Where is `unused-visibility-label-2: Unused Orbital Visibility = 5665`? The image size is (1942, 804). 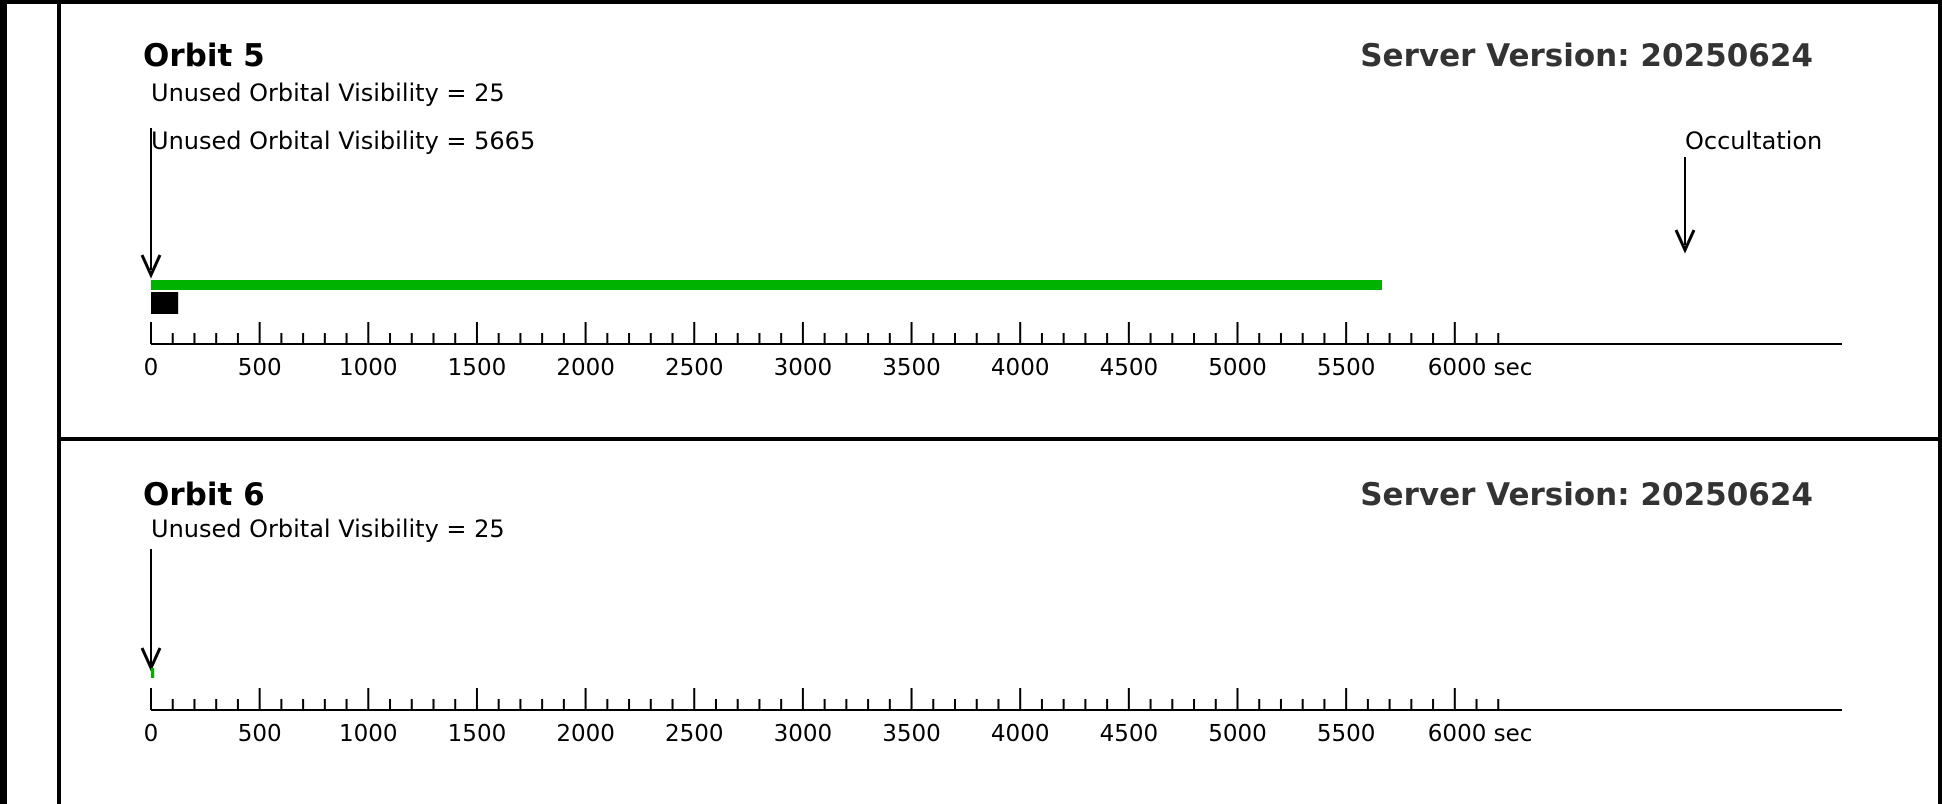
unused-visibility-label-2: Unused Orbital Visibility = 5665 is located at coordinates (343, 141).